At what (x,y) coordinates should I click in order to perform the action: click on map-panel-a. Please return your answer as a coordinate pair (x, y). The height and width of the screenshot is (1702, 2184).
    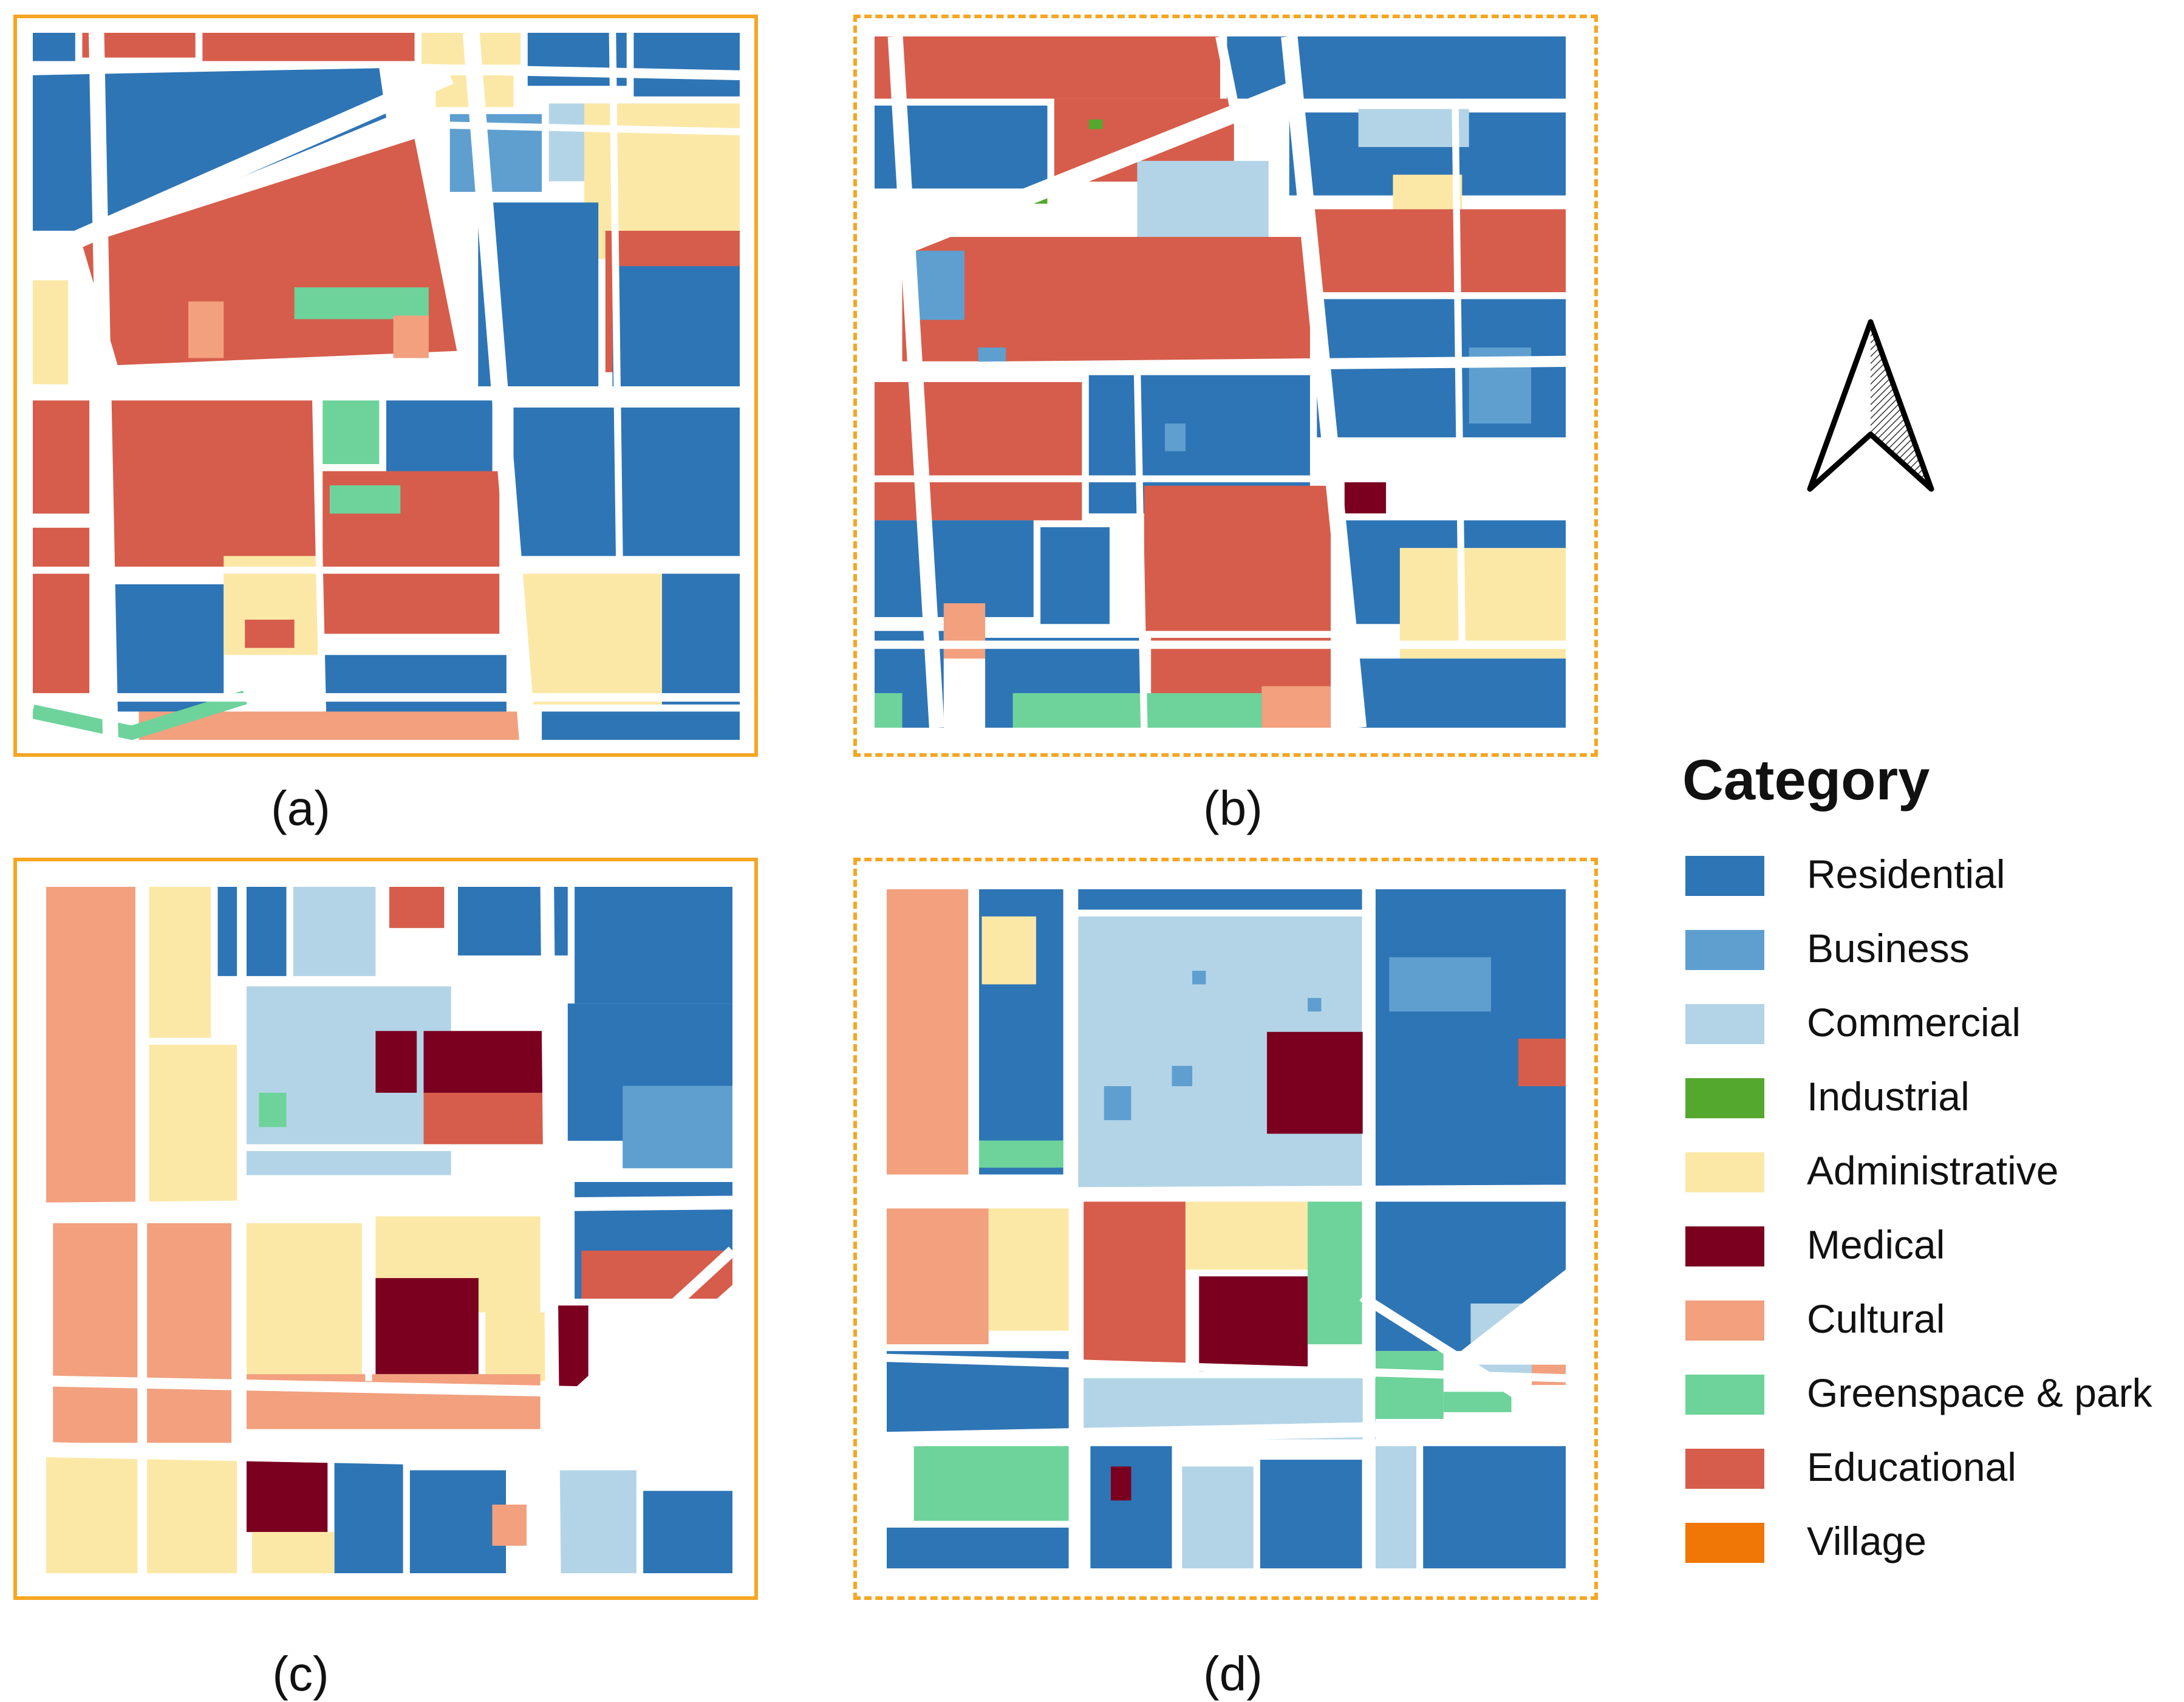
    Looking at the image, I should click on (385, 386).